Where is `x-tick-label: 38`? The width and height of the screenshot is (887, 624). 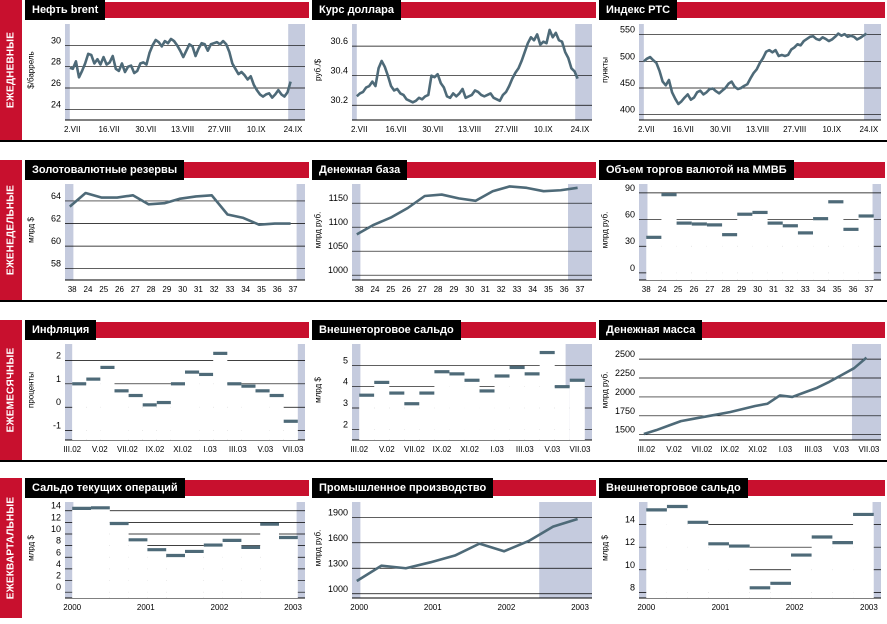
x-tick-label: 38 is located at coordinates (359, 289).